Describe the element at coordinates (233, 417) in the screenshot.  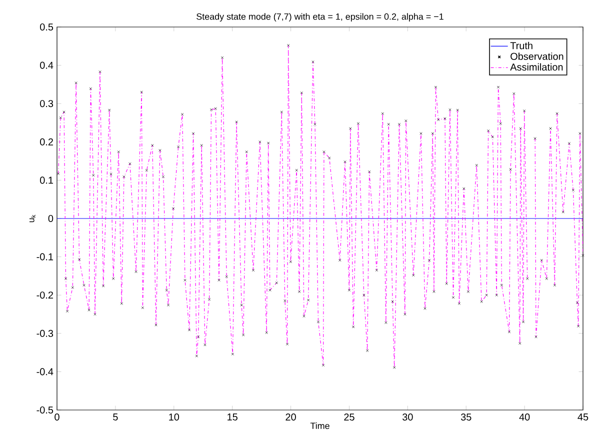
I see `x-tick-label: 15` at that location.